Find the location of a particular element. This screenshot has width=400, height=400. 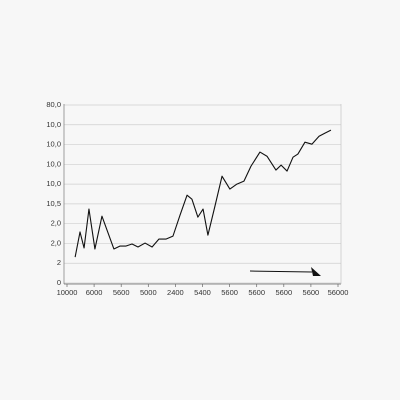

arrow-head is located at coordinates (316, 271).